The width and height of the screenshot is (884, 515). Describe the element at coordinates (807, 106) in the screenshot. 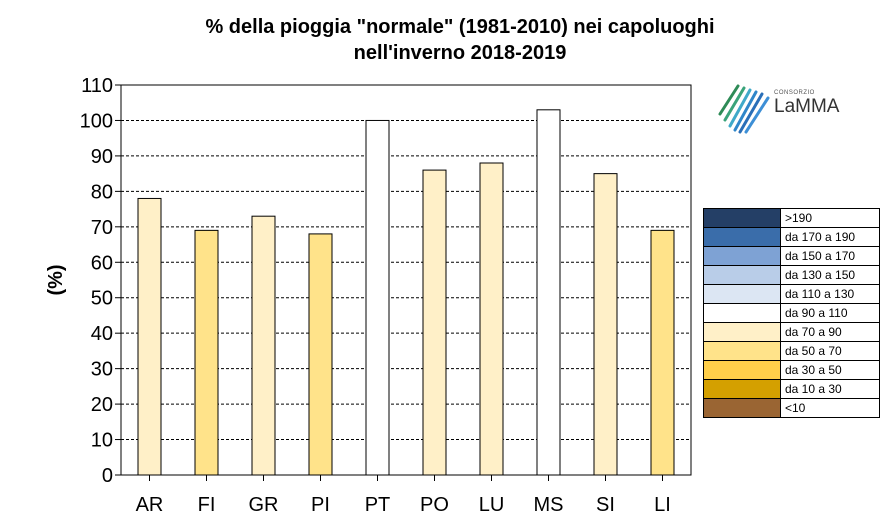

I see `logo-main-text: LaMMA` at that location.